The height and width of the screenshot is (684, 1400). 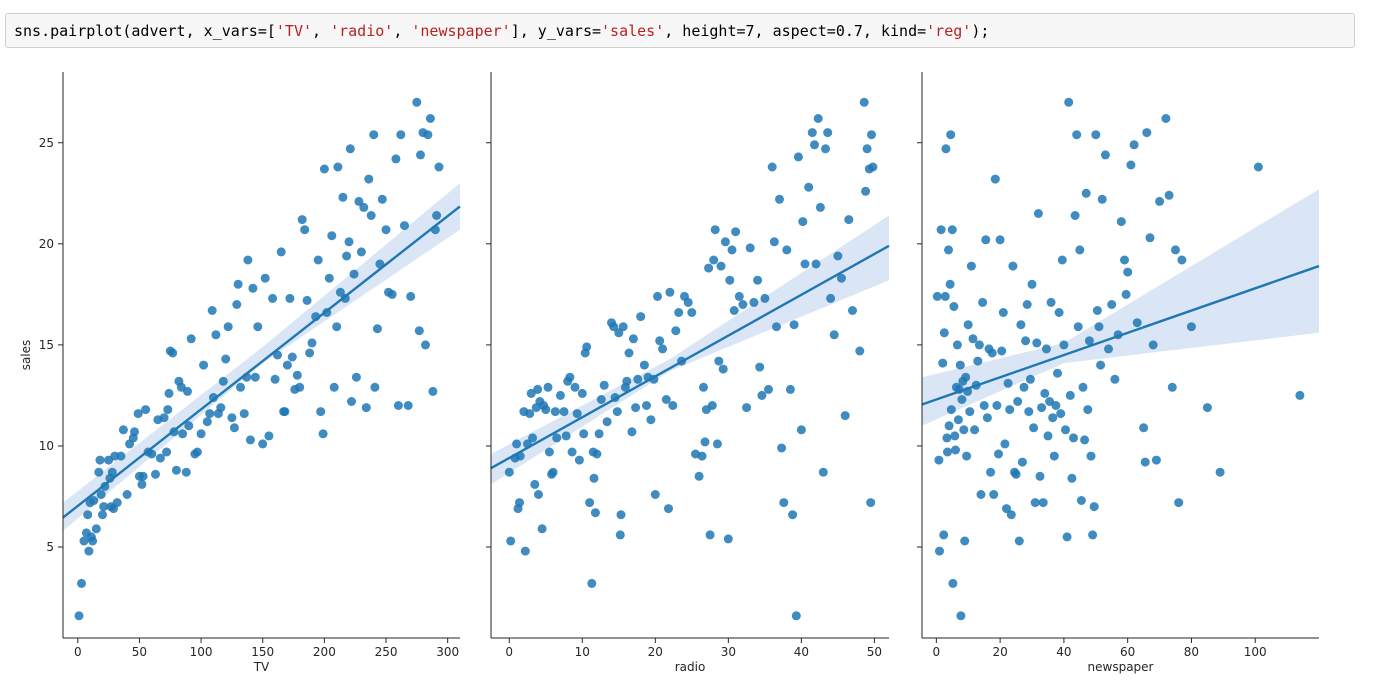 What do you see at coordinates (324, 652) in the screenshot?
I see `x-tick-label-tv-200: 200` at bounding box center [324, 652].